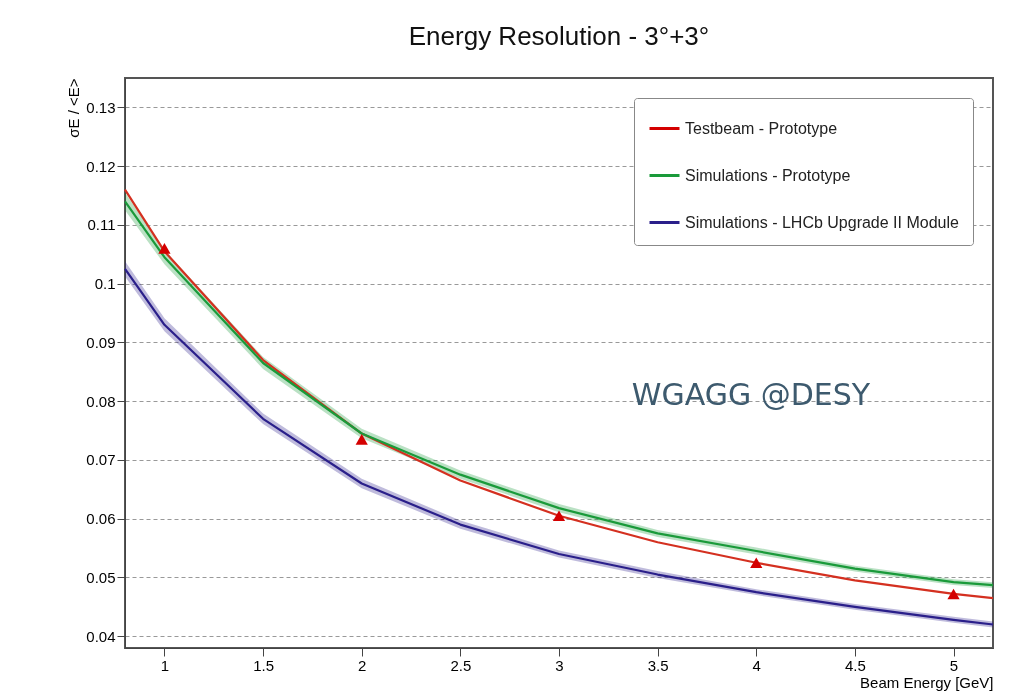  I want to click on y-tick-label: 0.08, so click(101, 401).